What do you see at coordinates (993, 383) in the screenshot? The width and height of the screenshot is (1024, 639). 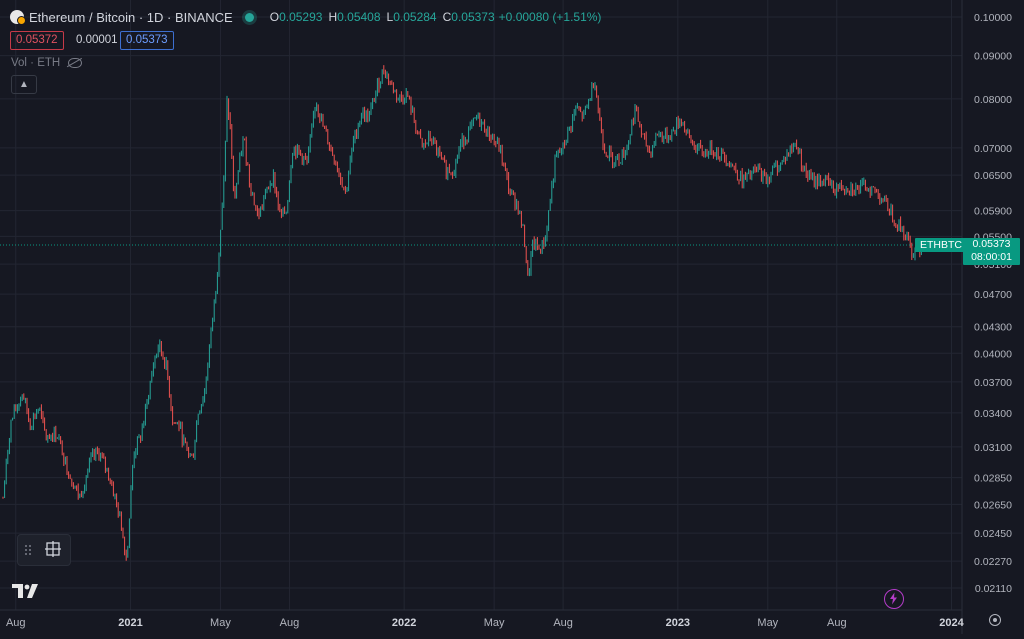 I see `price-tick-label: 0.03700` at bounding box center [993, 383].